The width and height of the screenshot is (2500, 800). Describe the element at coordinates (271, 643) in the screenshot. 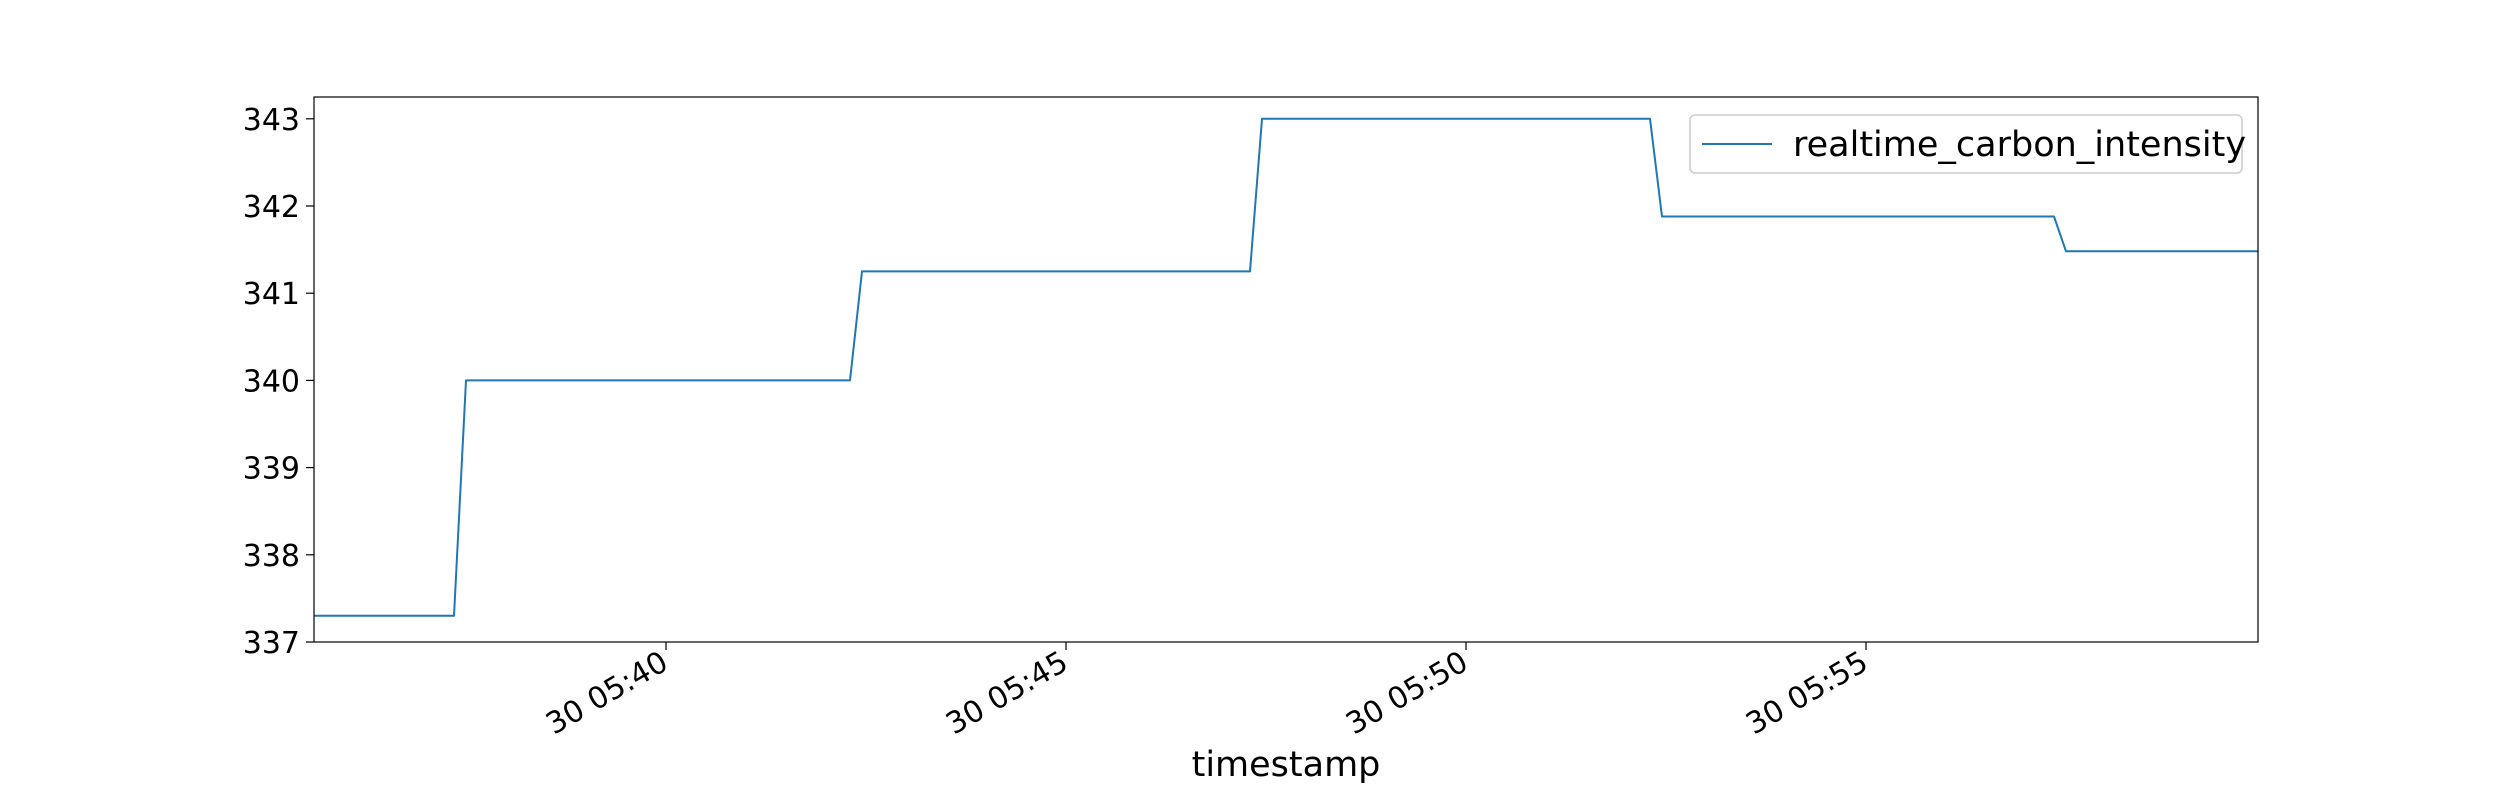

I see `y-tick-label: 337` at that location.